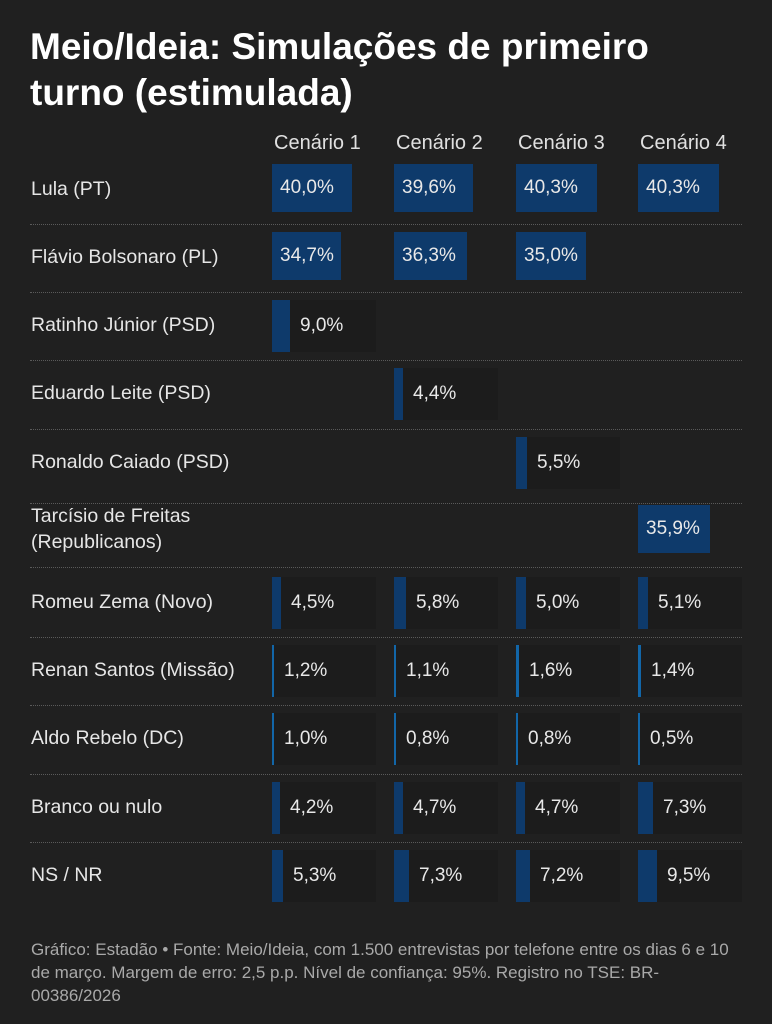 Image resolution: width=772 pixels, height=1024 pixels. I want to click on value-label: 9,5%, so click(689, 875).